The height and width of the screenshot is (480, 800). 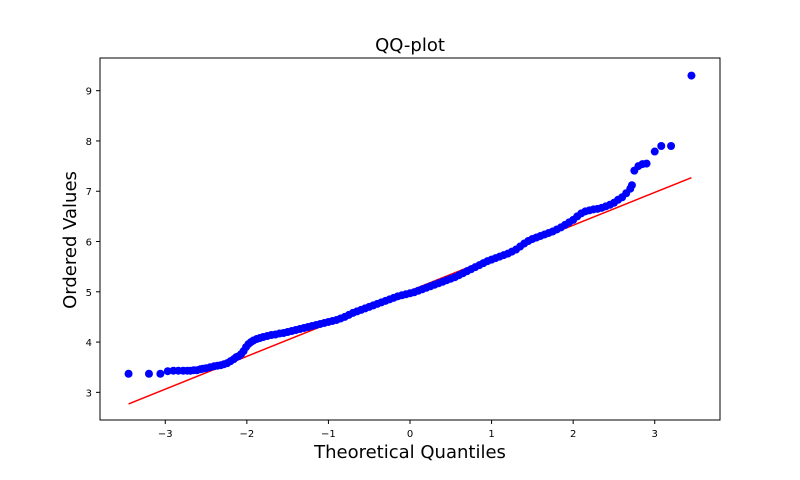 I want to click on x-tick-label: 1, so click(x=491, y=434).